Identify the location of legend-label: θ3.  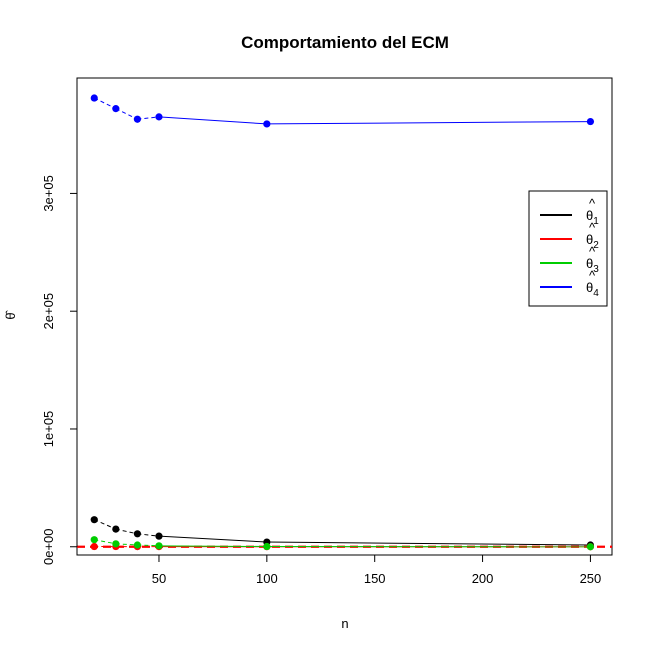
(592, 265).